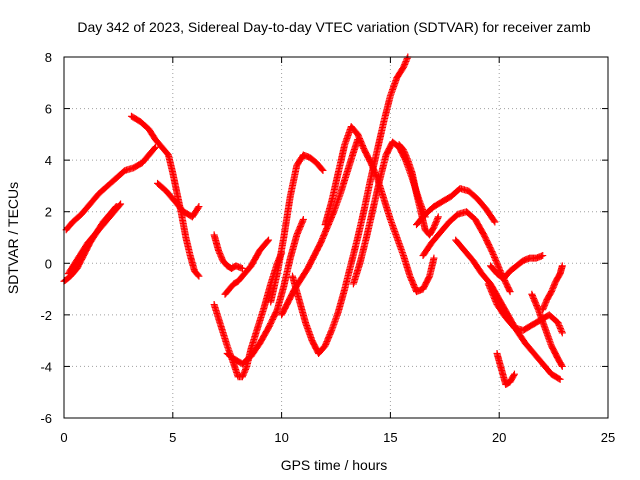 Image resolution: width=640 pixels, height=480 pixels. I want to click on x-tick-label: 25, so click(608, 437).